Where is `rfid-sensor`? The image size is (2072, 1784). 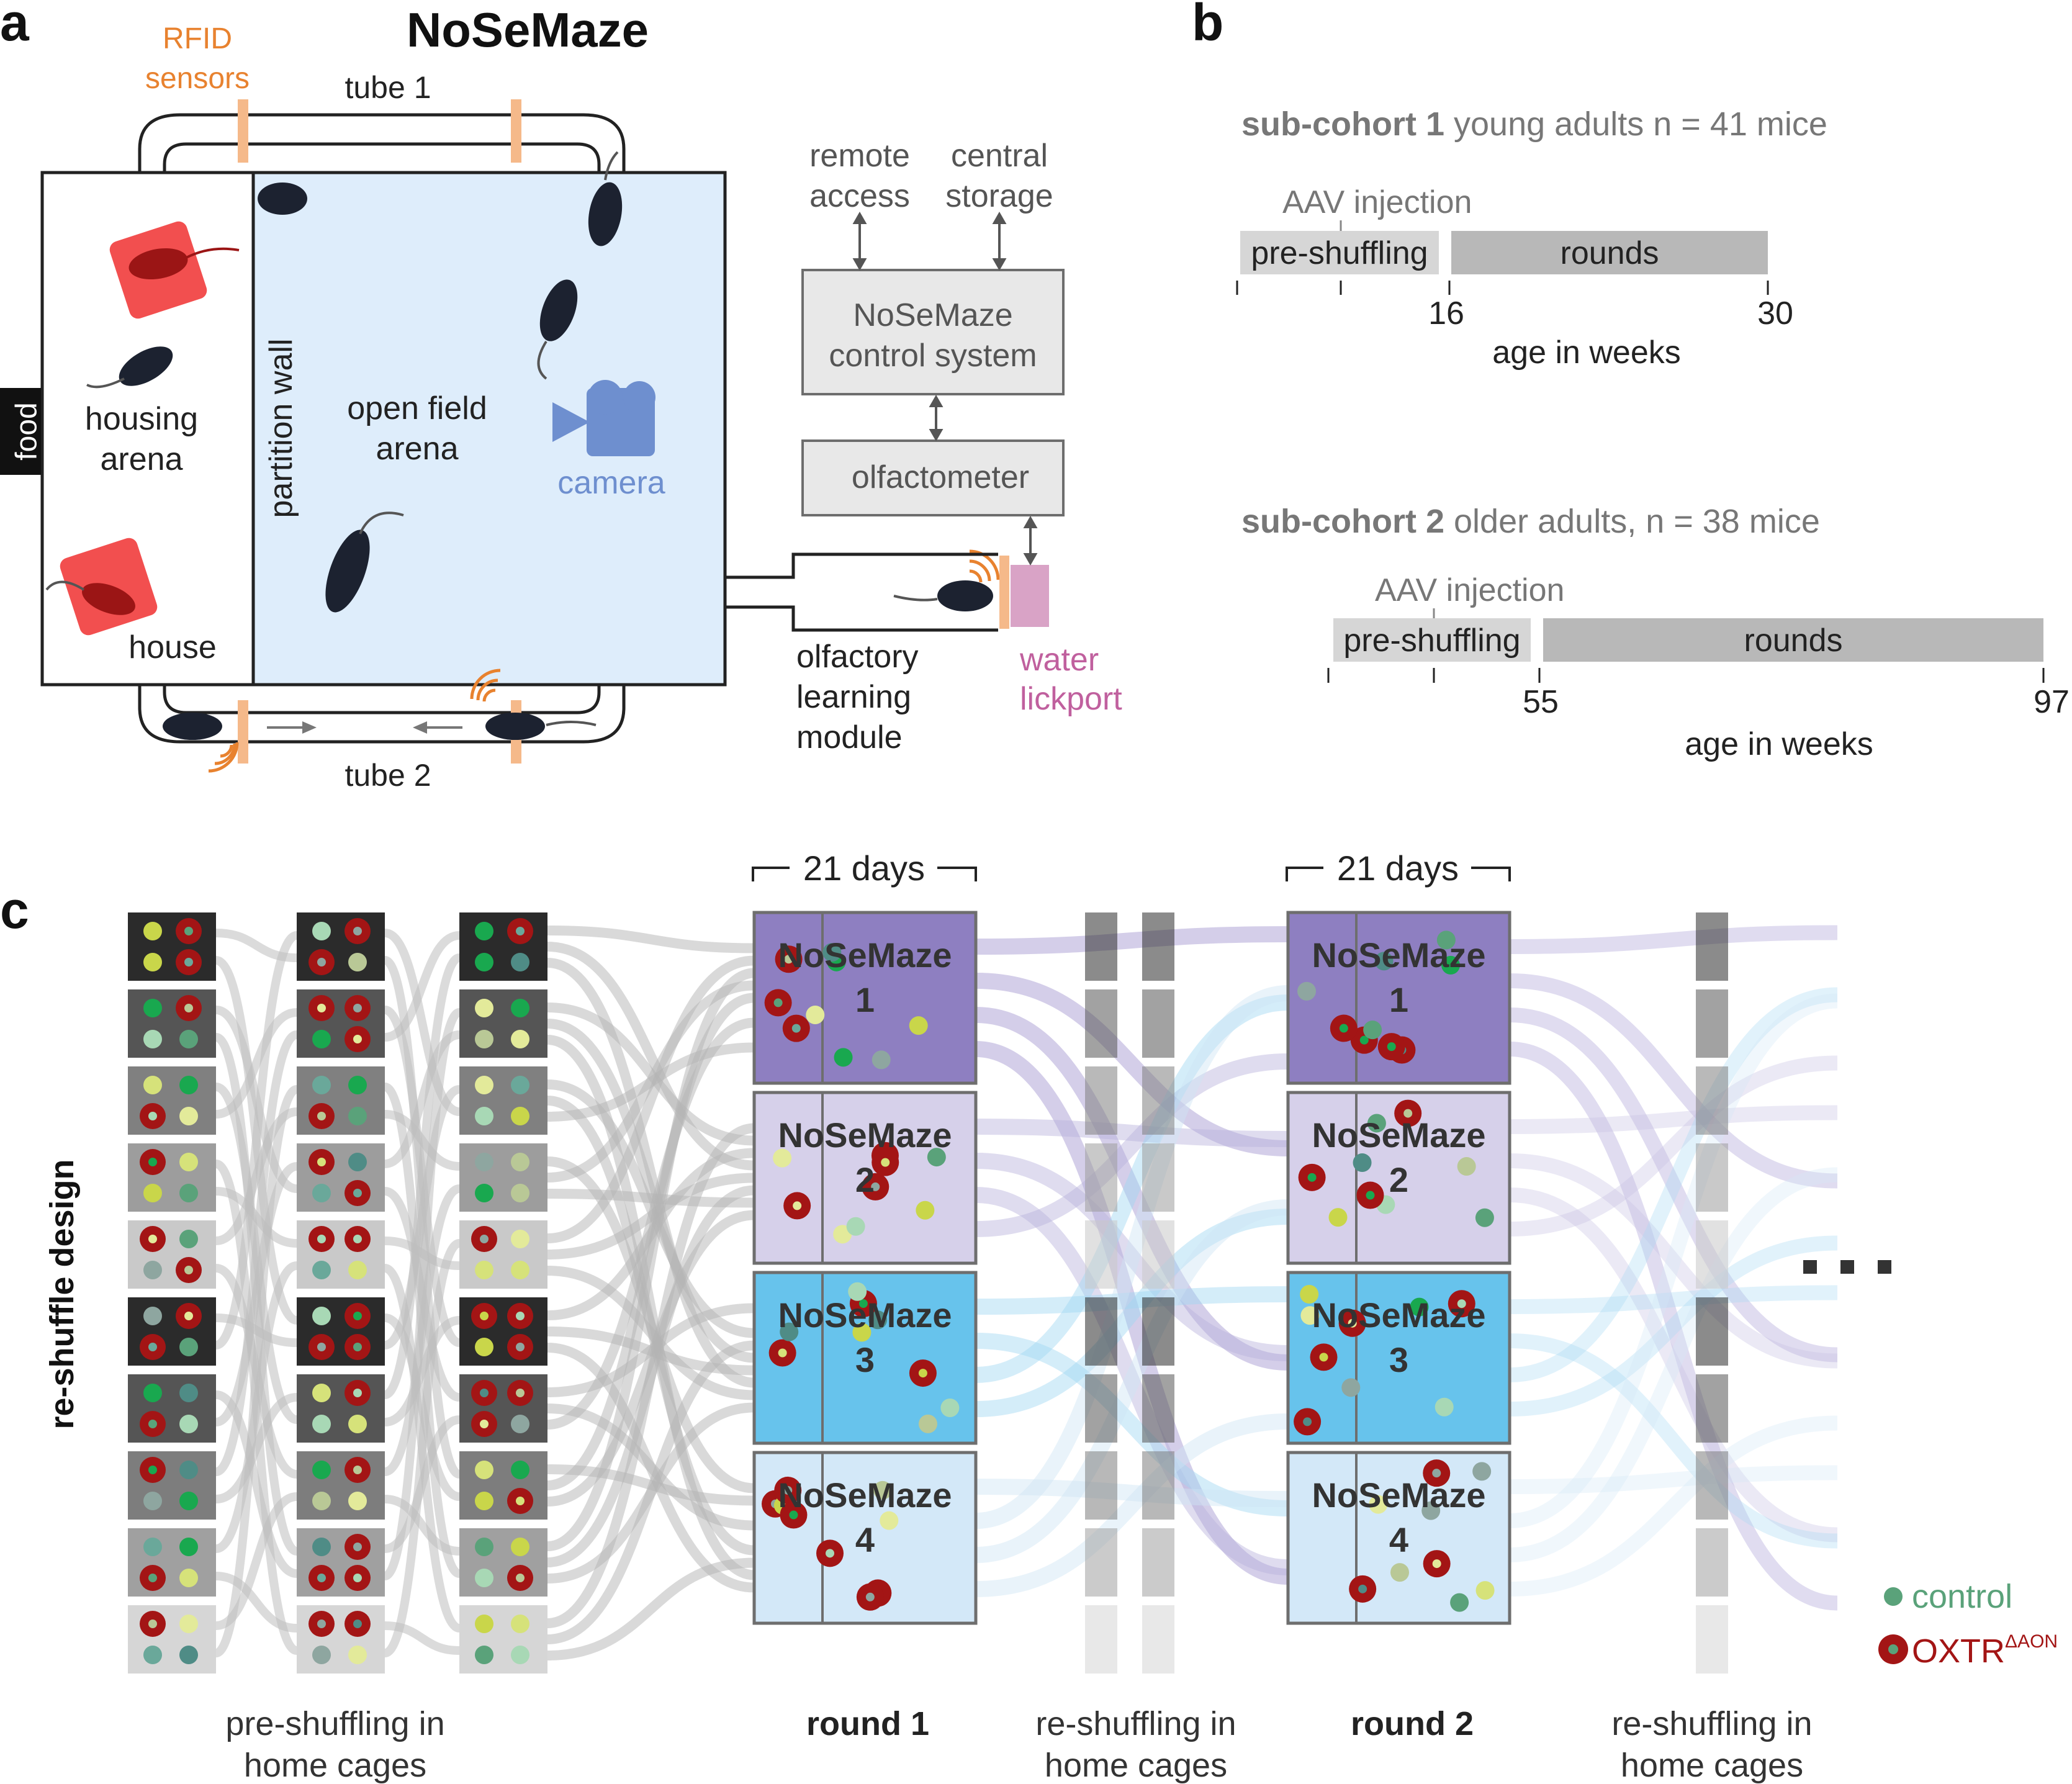
rfid-sensor is located at coordinates (243, 732).